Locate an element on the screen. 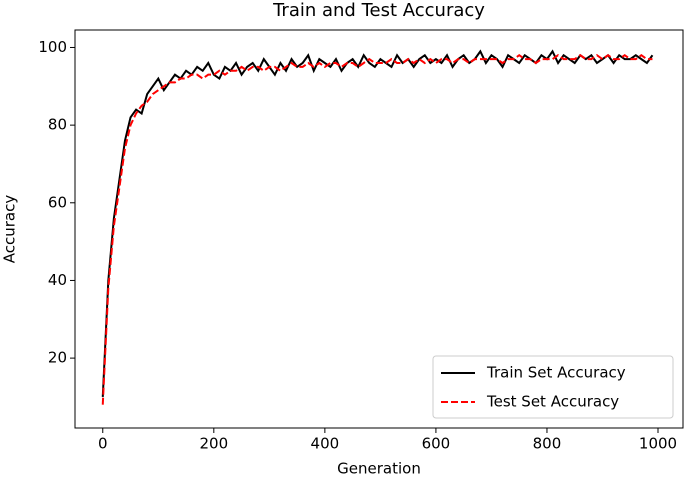  x-tick-label: 800 is located at coordinates (547, 444).